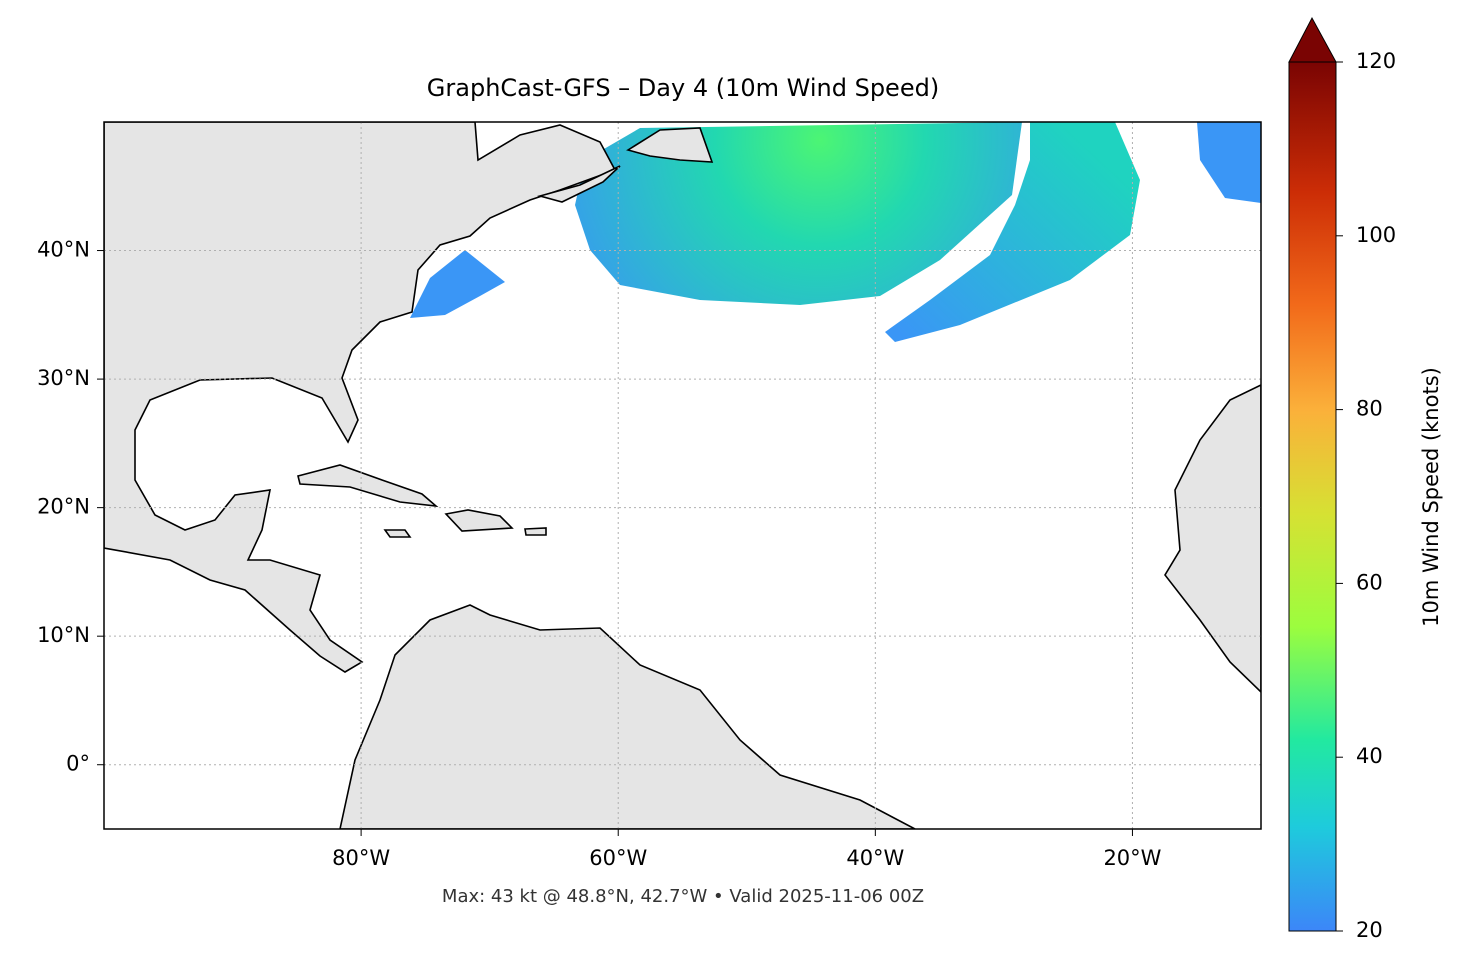 The height and width of the screenshot is (973, 1466). I want to click on land-cuba, so click(368, 486).